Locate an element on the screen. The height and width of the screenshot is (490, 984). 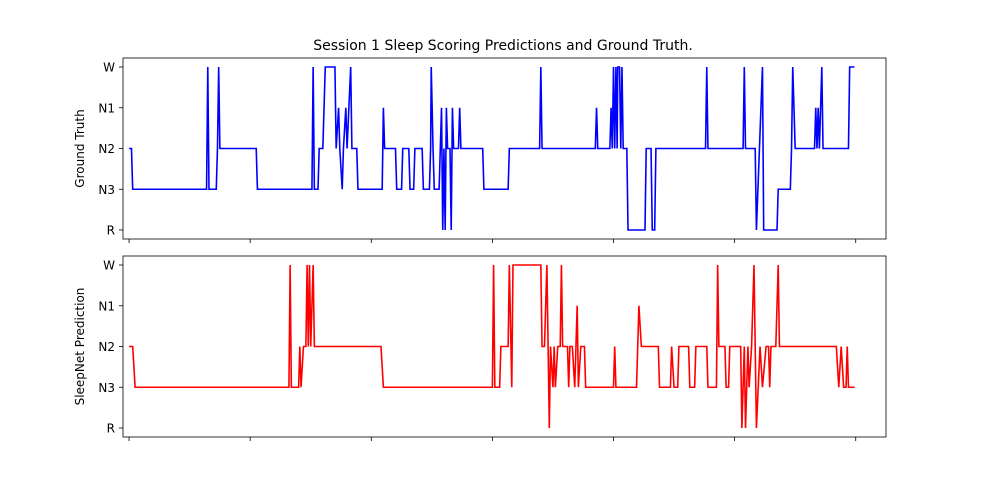
ground-truth-ytick-label: N3 is located at coordinates (106, 190).